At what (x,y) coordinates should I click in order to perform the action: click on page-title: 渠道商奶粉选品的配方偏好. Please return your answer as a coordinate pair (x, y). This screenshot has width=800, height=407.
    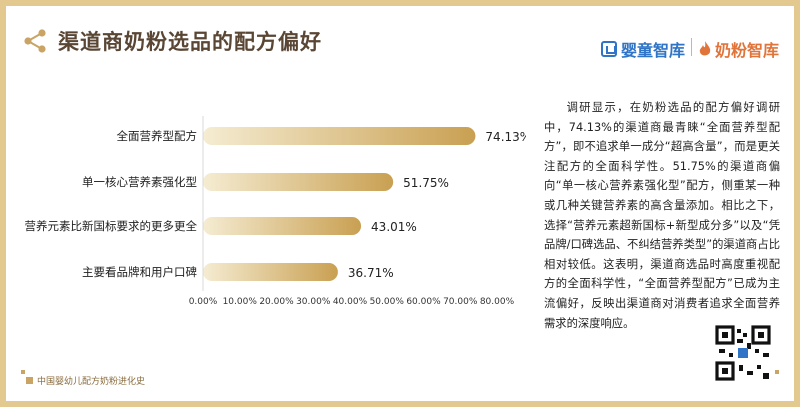
    Looking at the image, I should click on (190, 42).